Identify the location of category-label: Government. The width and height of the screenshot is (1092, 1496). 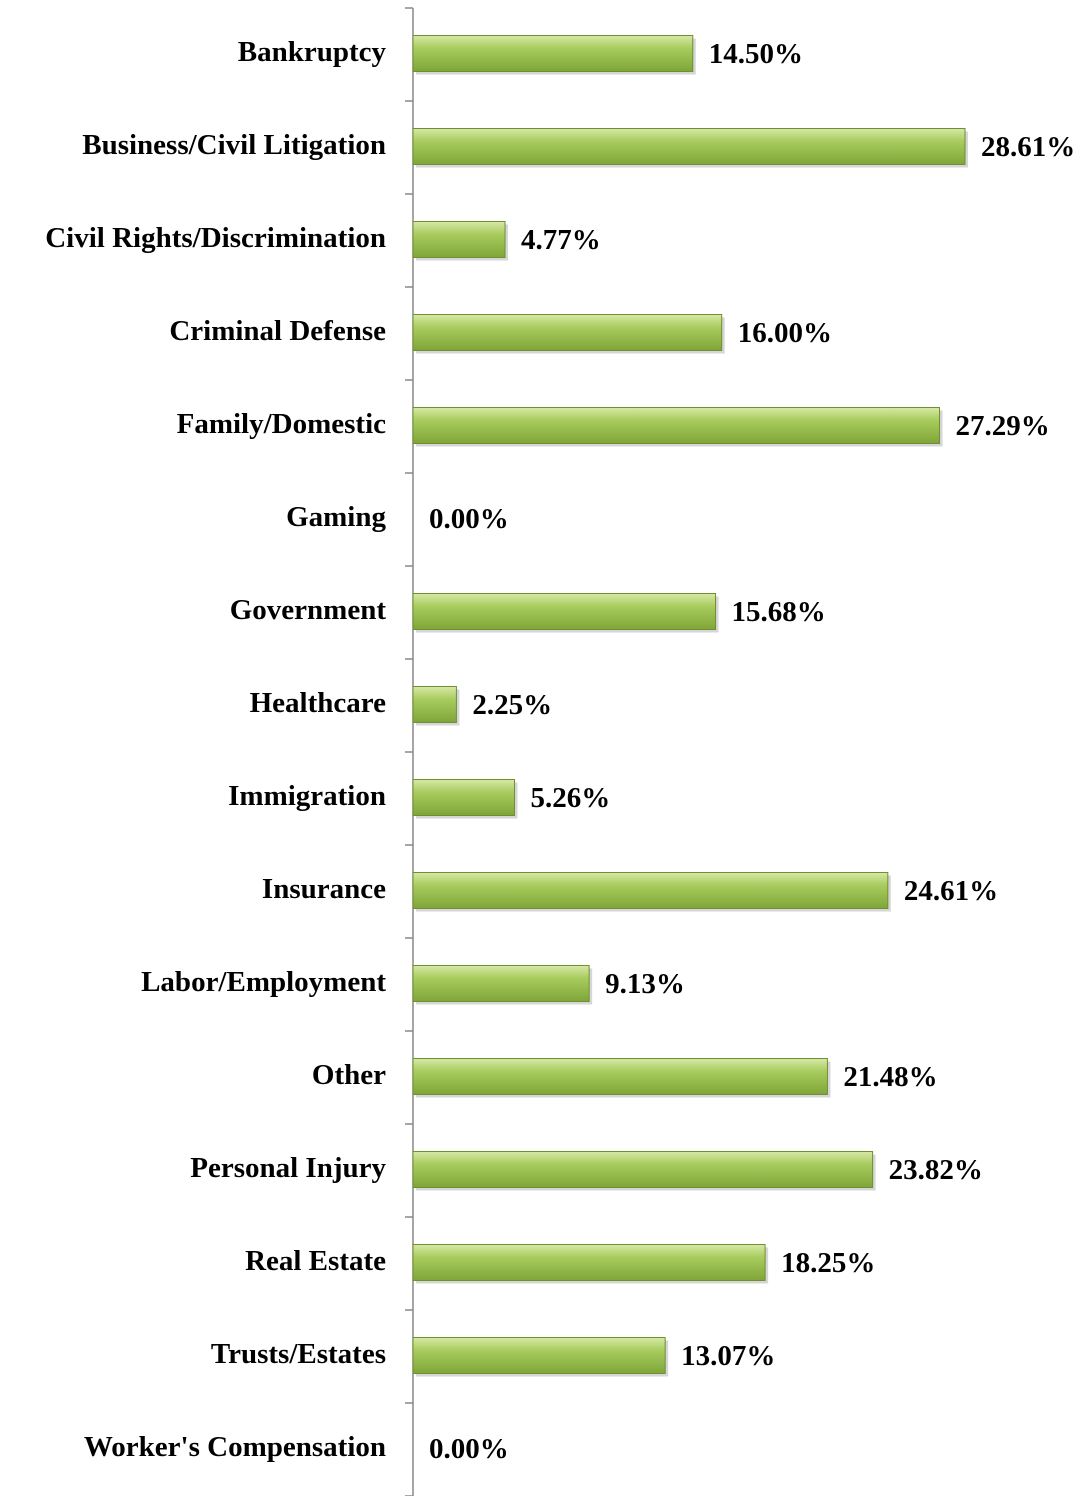
(308, 610).